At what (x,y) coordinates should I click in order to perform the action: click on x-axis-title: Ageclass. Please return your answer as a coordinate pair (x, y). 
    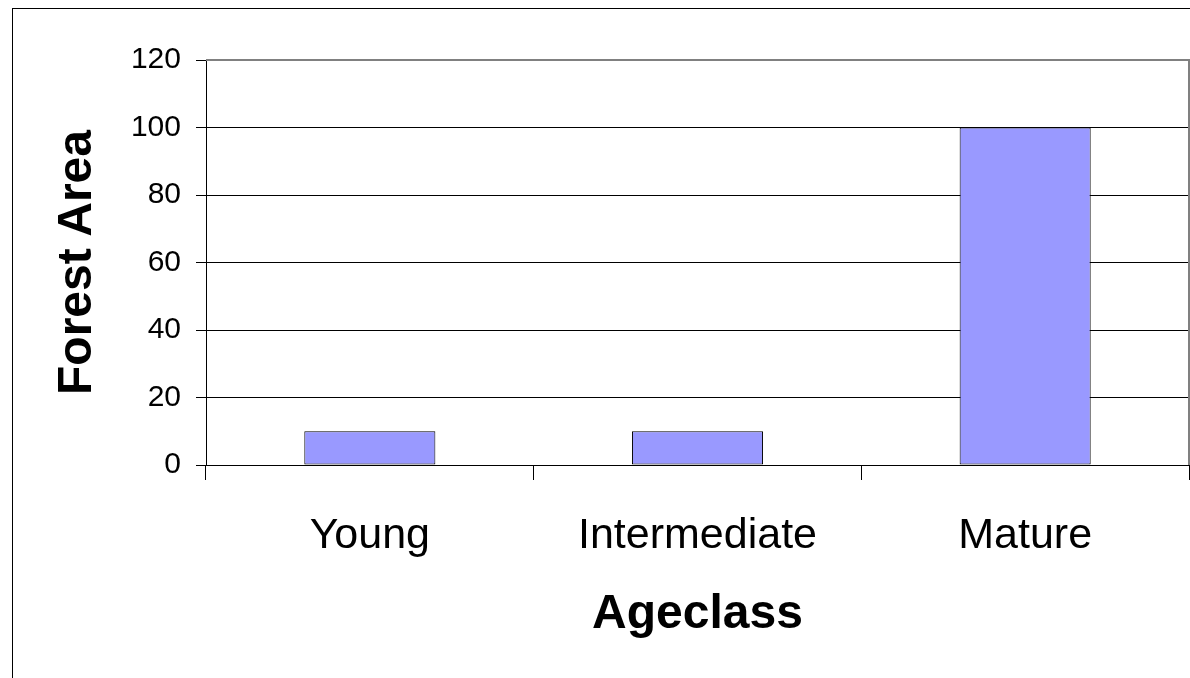
    Looking at the image, I should click on (697, 612).